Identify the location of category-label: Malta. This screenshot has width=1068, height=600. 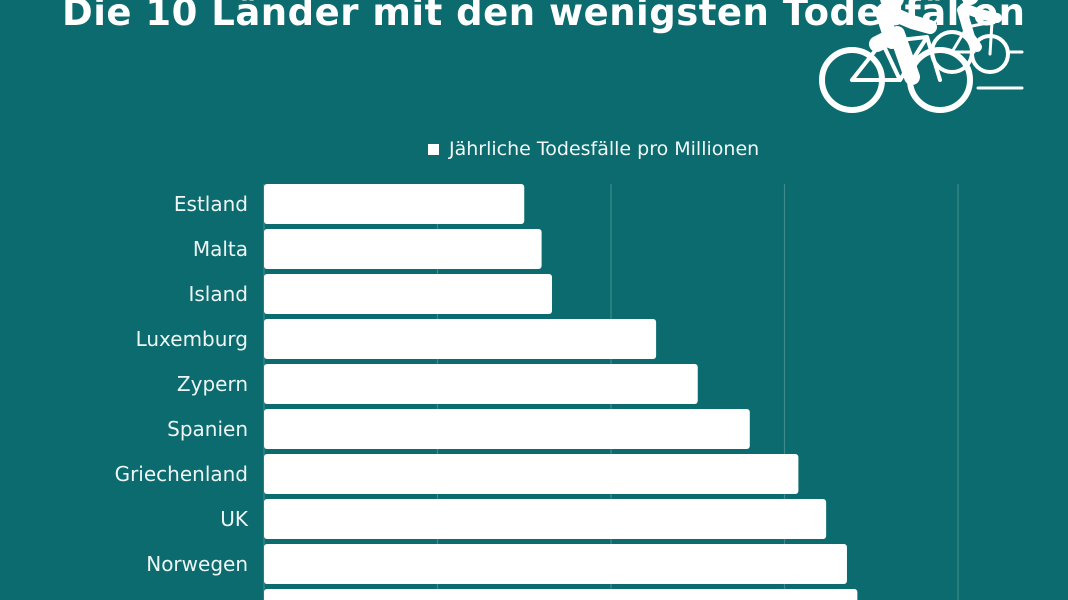
(220, 249).